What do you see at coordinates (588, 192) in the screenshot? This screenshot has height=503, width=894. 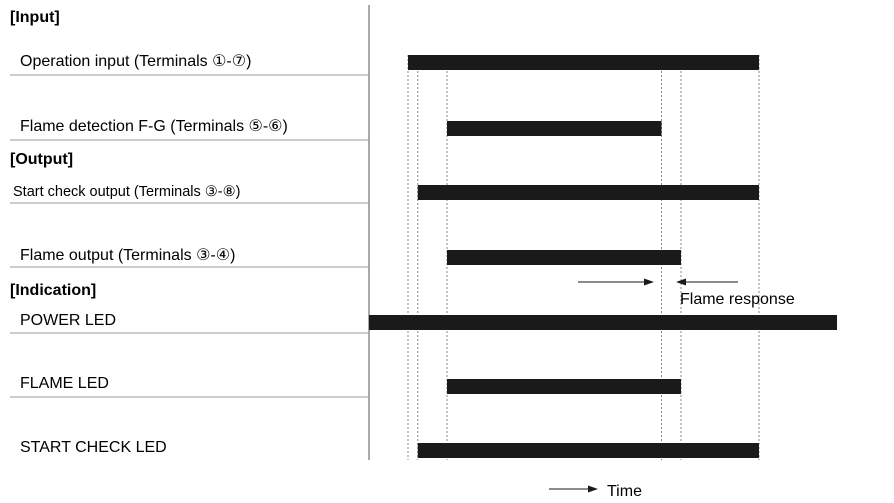 I see `bar-start-check-output` at bounding box center [588, 192].